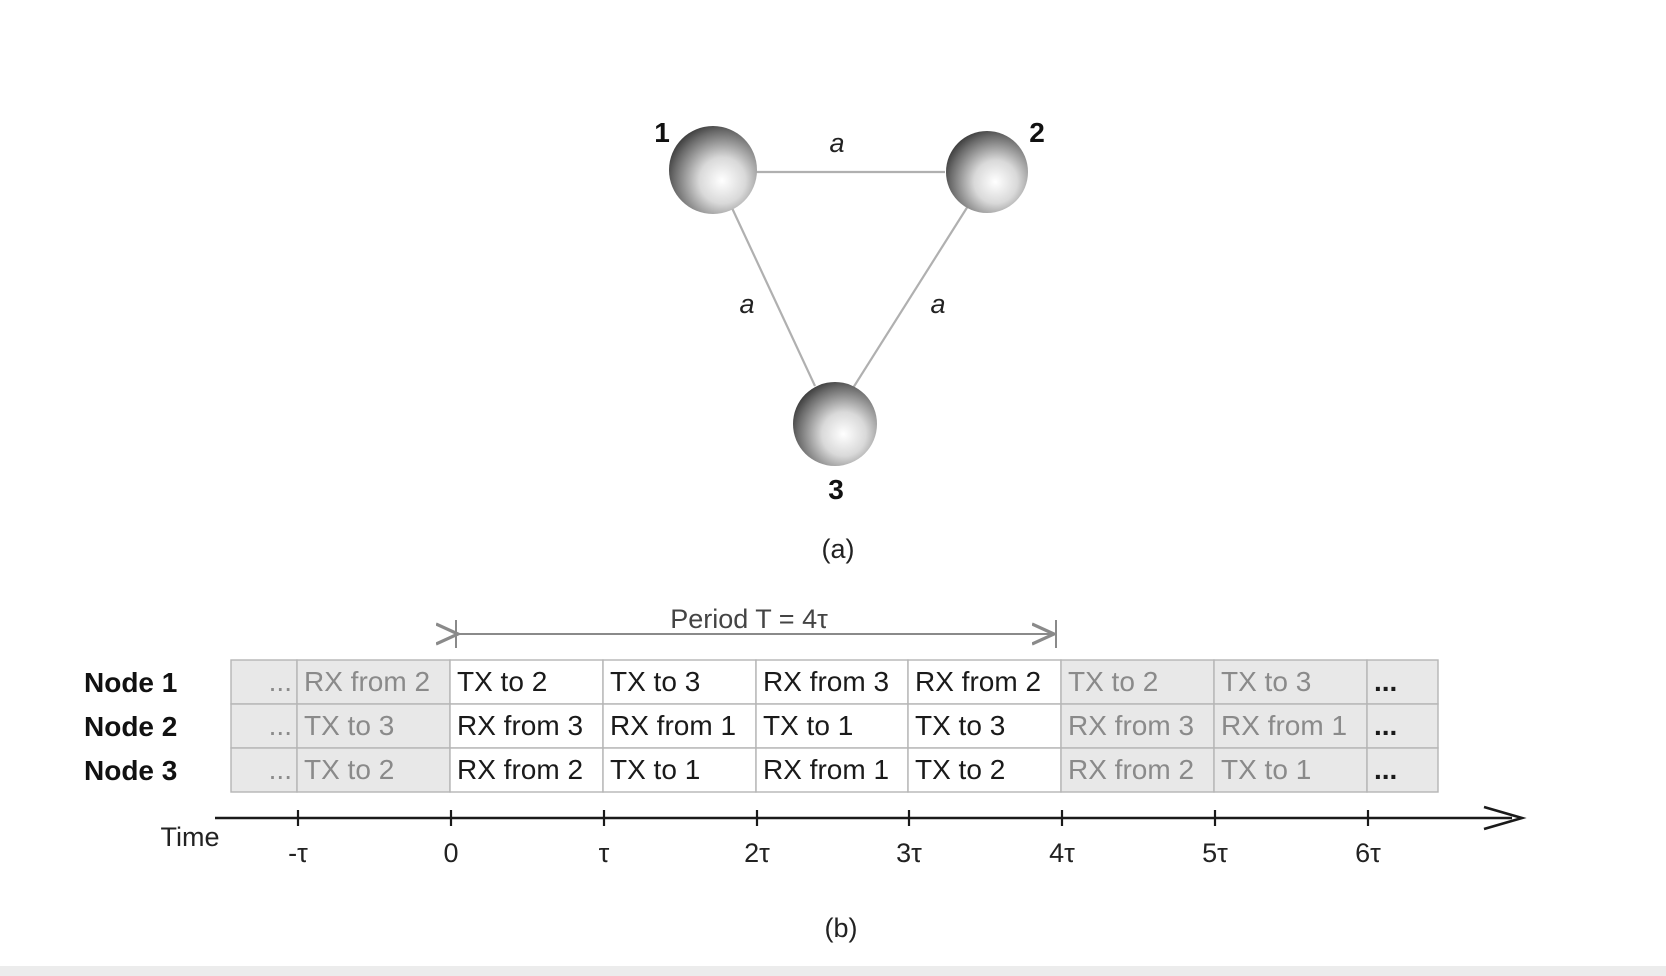  What do you see at coordinates (1368, 853) in the screenshot?
I see `axis-tick-label: 6τ` at bounding box center [1368, 853].